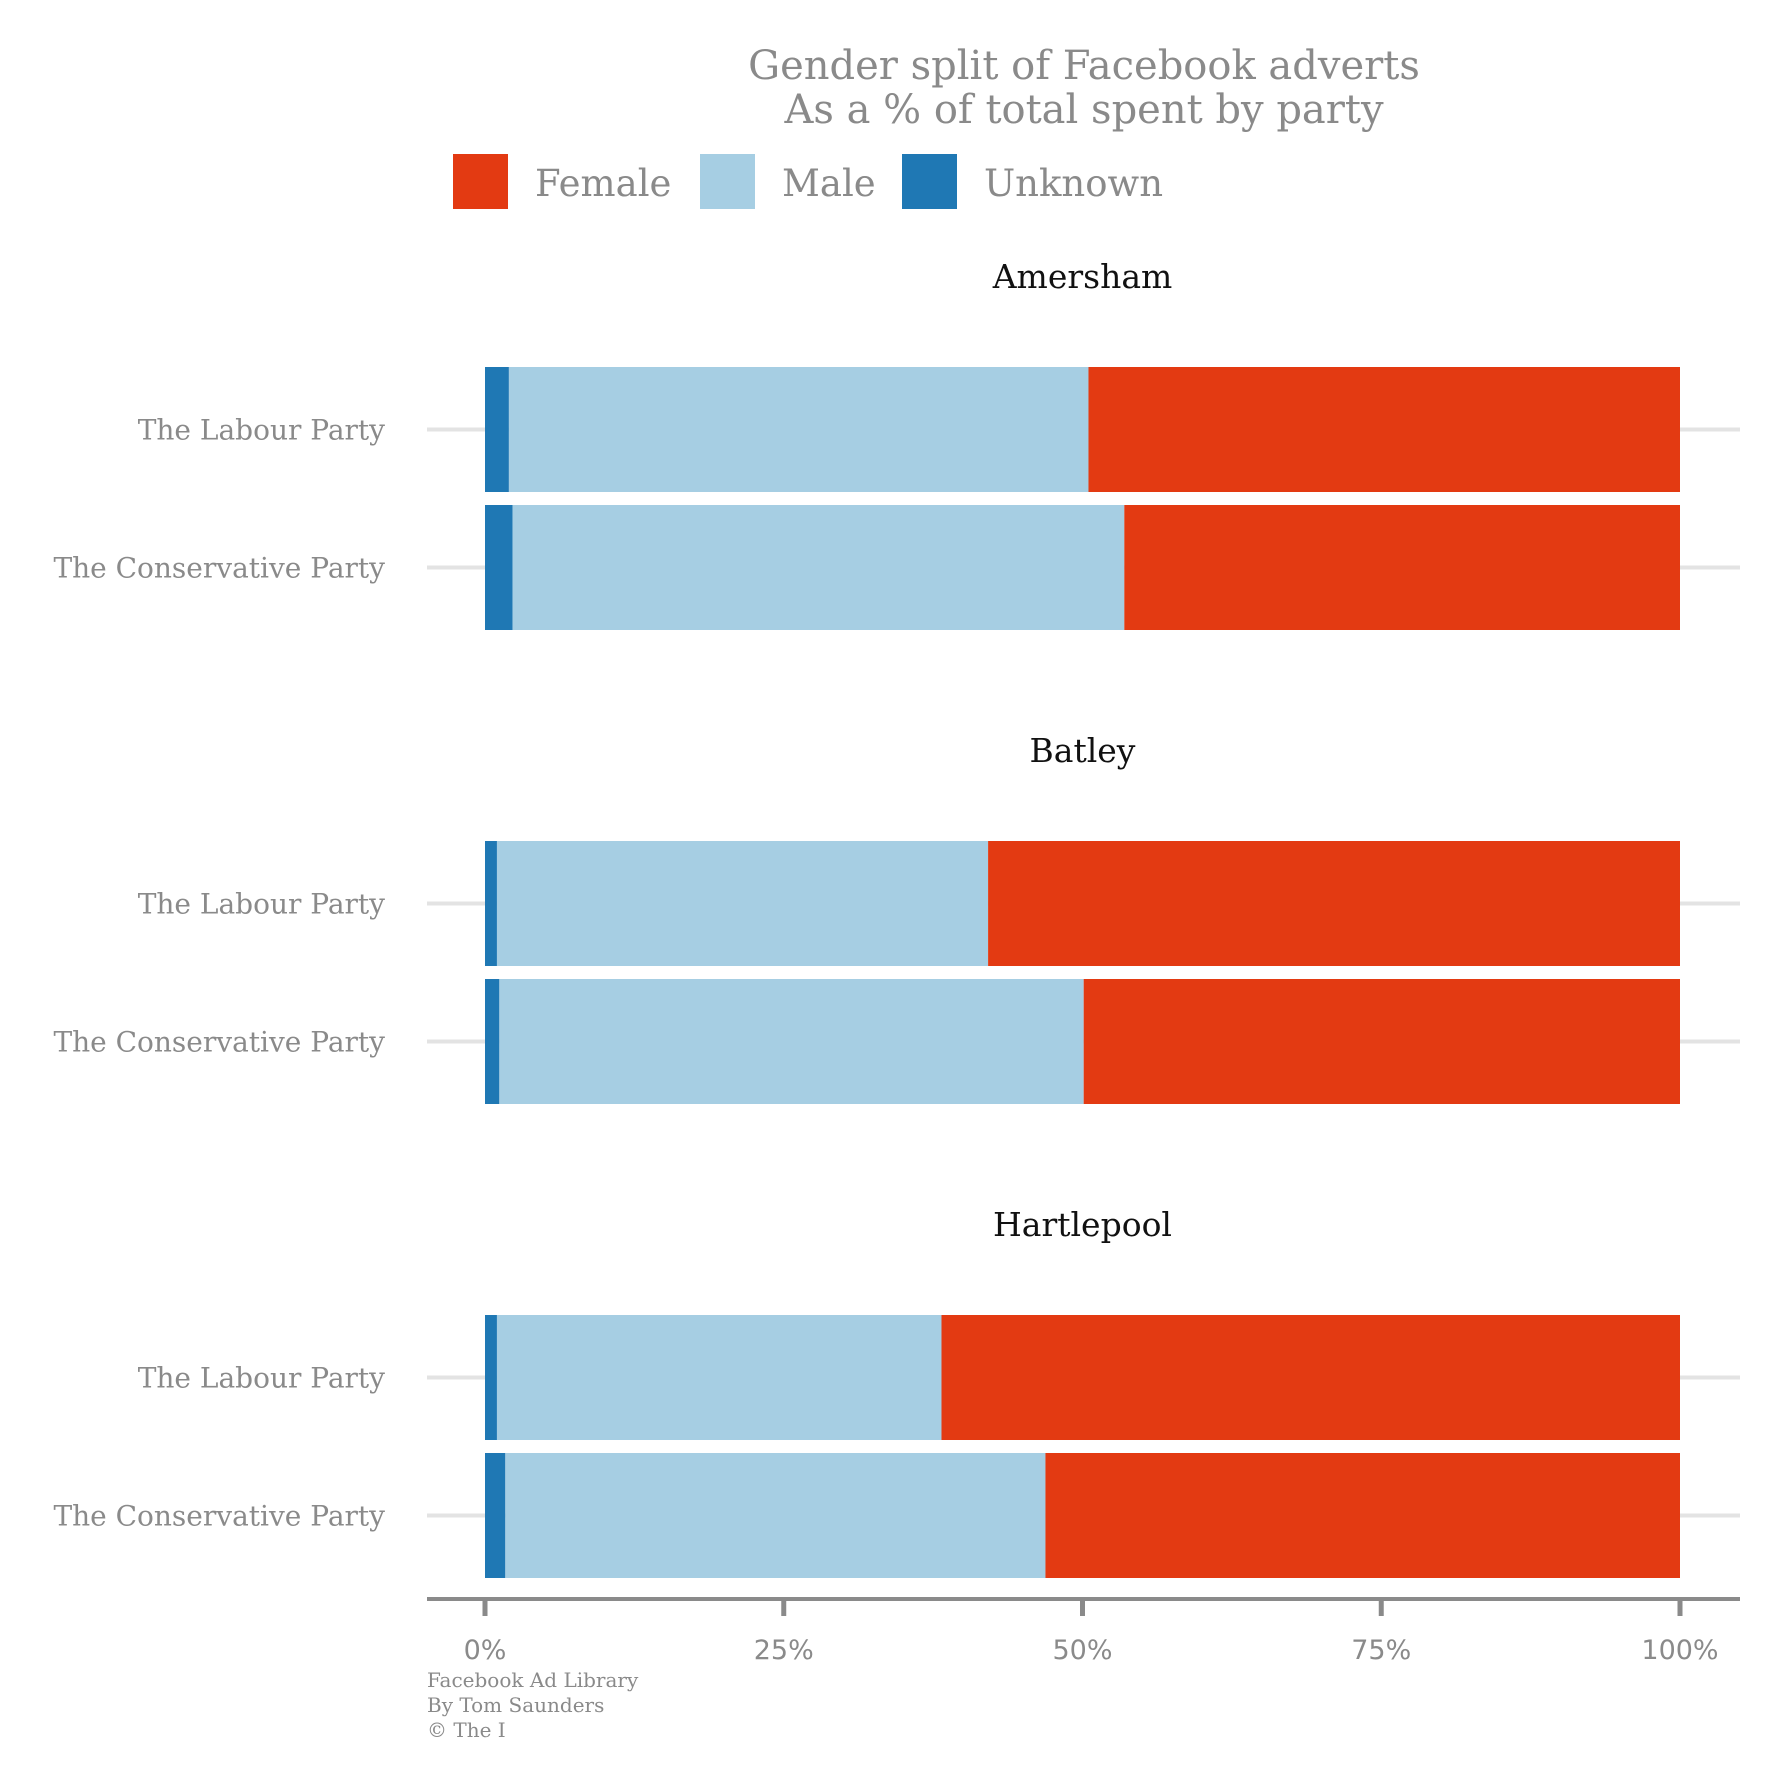  I want to click on legend-label-female: Female, so click(603, 183).